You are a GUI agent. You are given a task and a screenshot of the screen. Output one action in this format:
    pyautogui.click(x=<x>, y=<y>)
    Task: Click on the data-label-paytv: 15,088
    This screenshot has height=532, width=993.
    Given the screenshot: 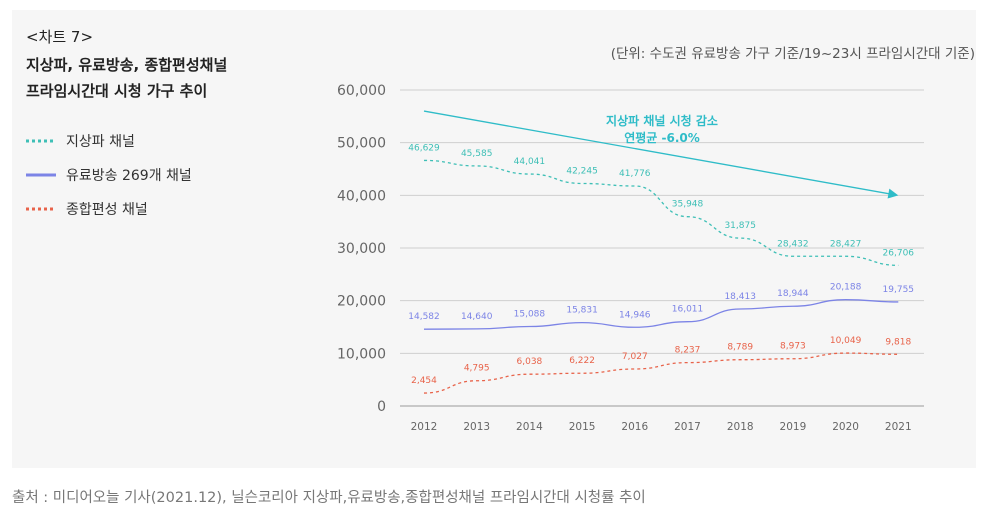 What is the action you would take?
    pyautogui.click(x=530, y=315)
    